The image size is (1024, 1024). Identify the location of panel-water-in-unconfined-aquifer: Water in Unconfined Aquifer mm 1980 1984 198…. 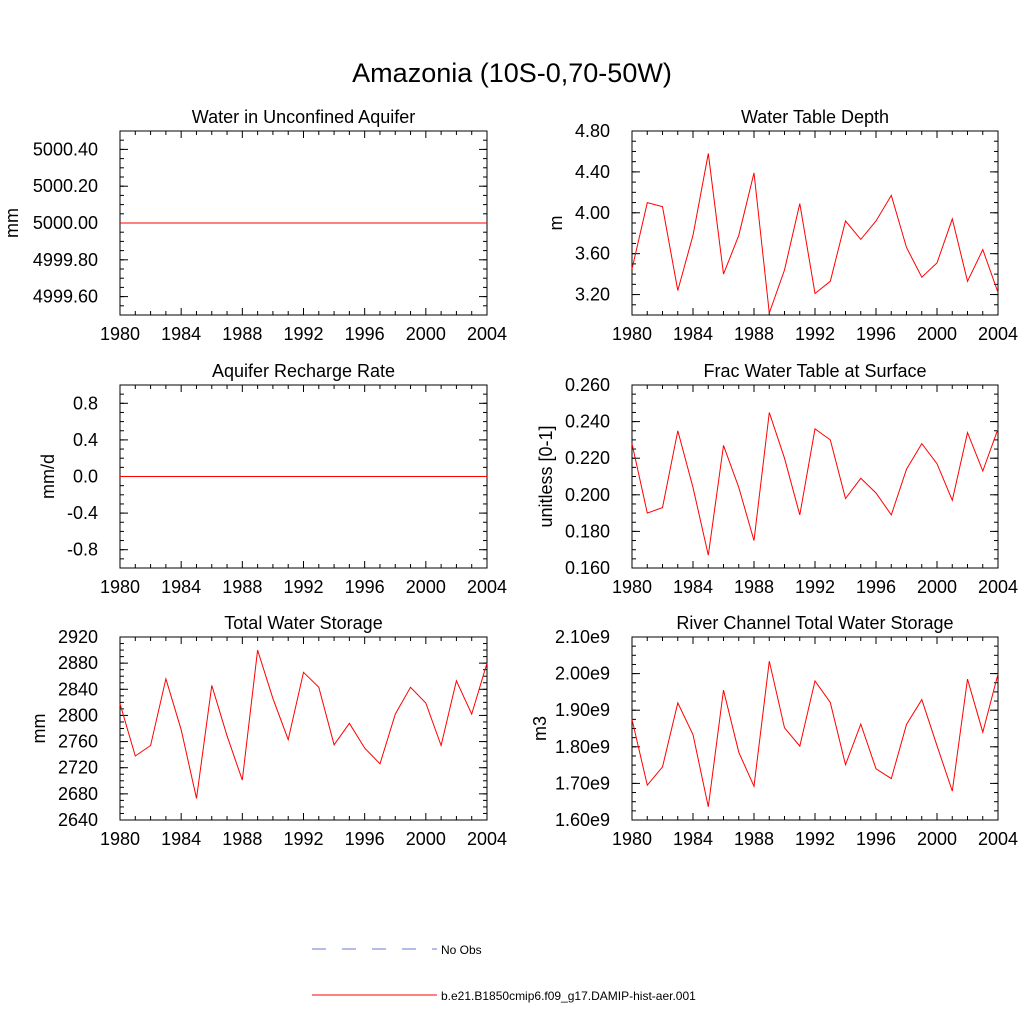
(254, 225).